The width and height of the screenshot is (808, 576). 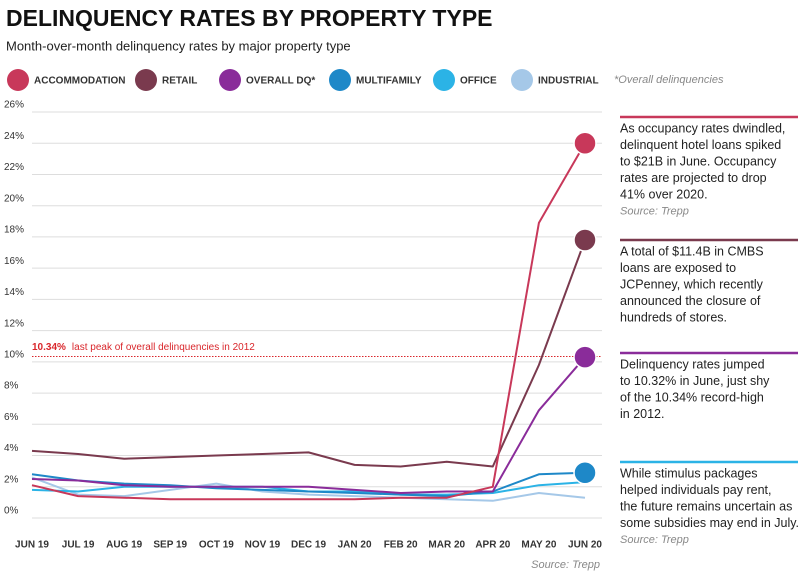 I want to click on annotation-text: to 10.32% in June, just shy, so click(x=695, y=381).